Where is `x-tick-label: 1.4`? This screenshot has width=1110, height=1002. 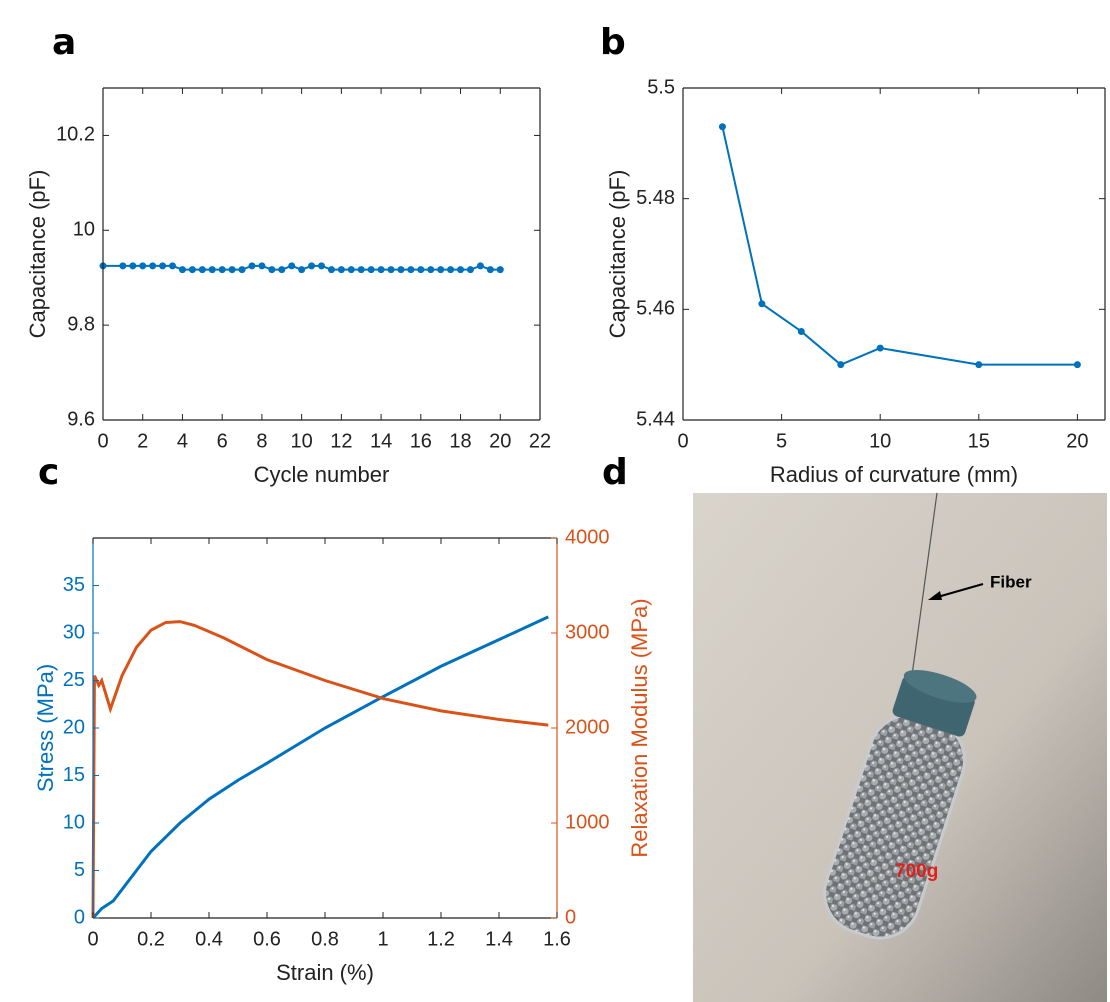 x-tick-label: 1.4 is located at coordinates (499, 939).